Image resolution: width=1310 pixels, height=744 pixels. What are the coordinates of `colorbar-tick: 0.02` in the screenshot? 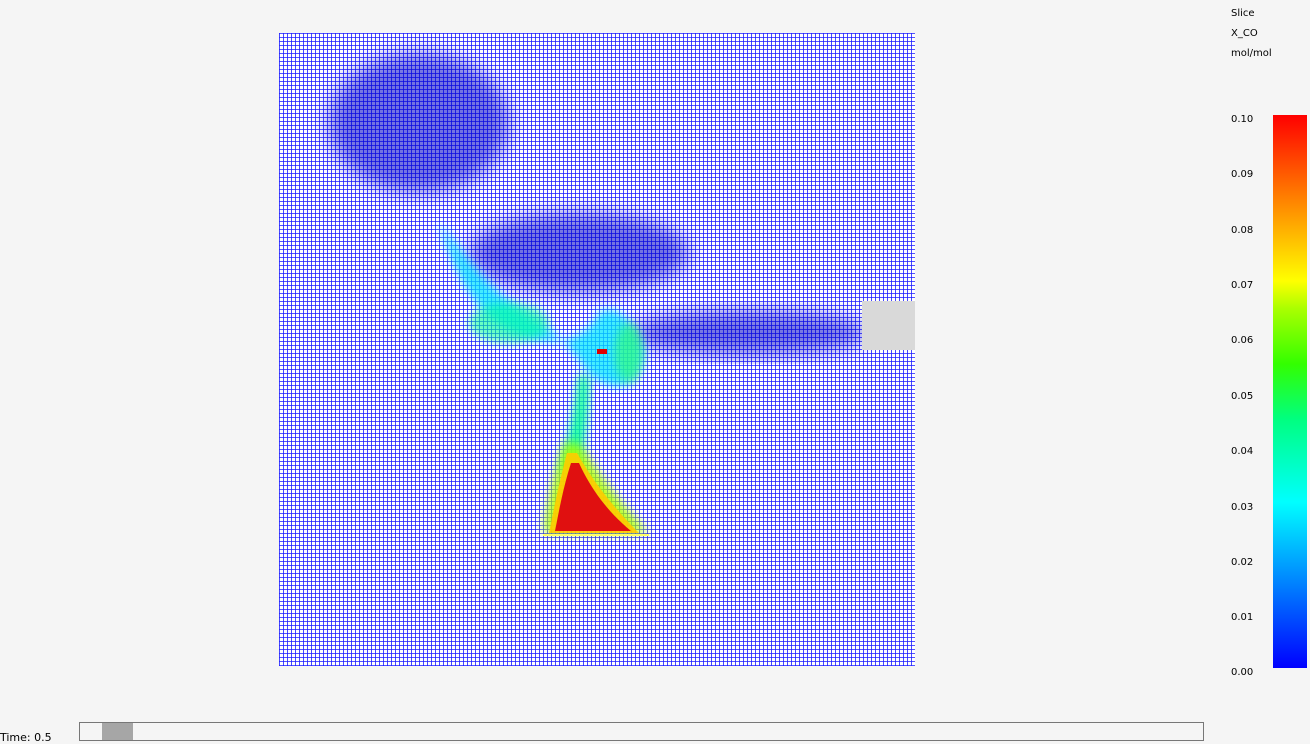 It's located at (1242, 562).